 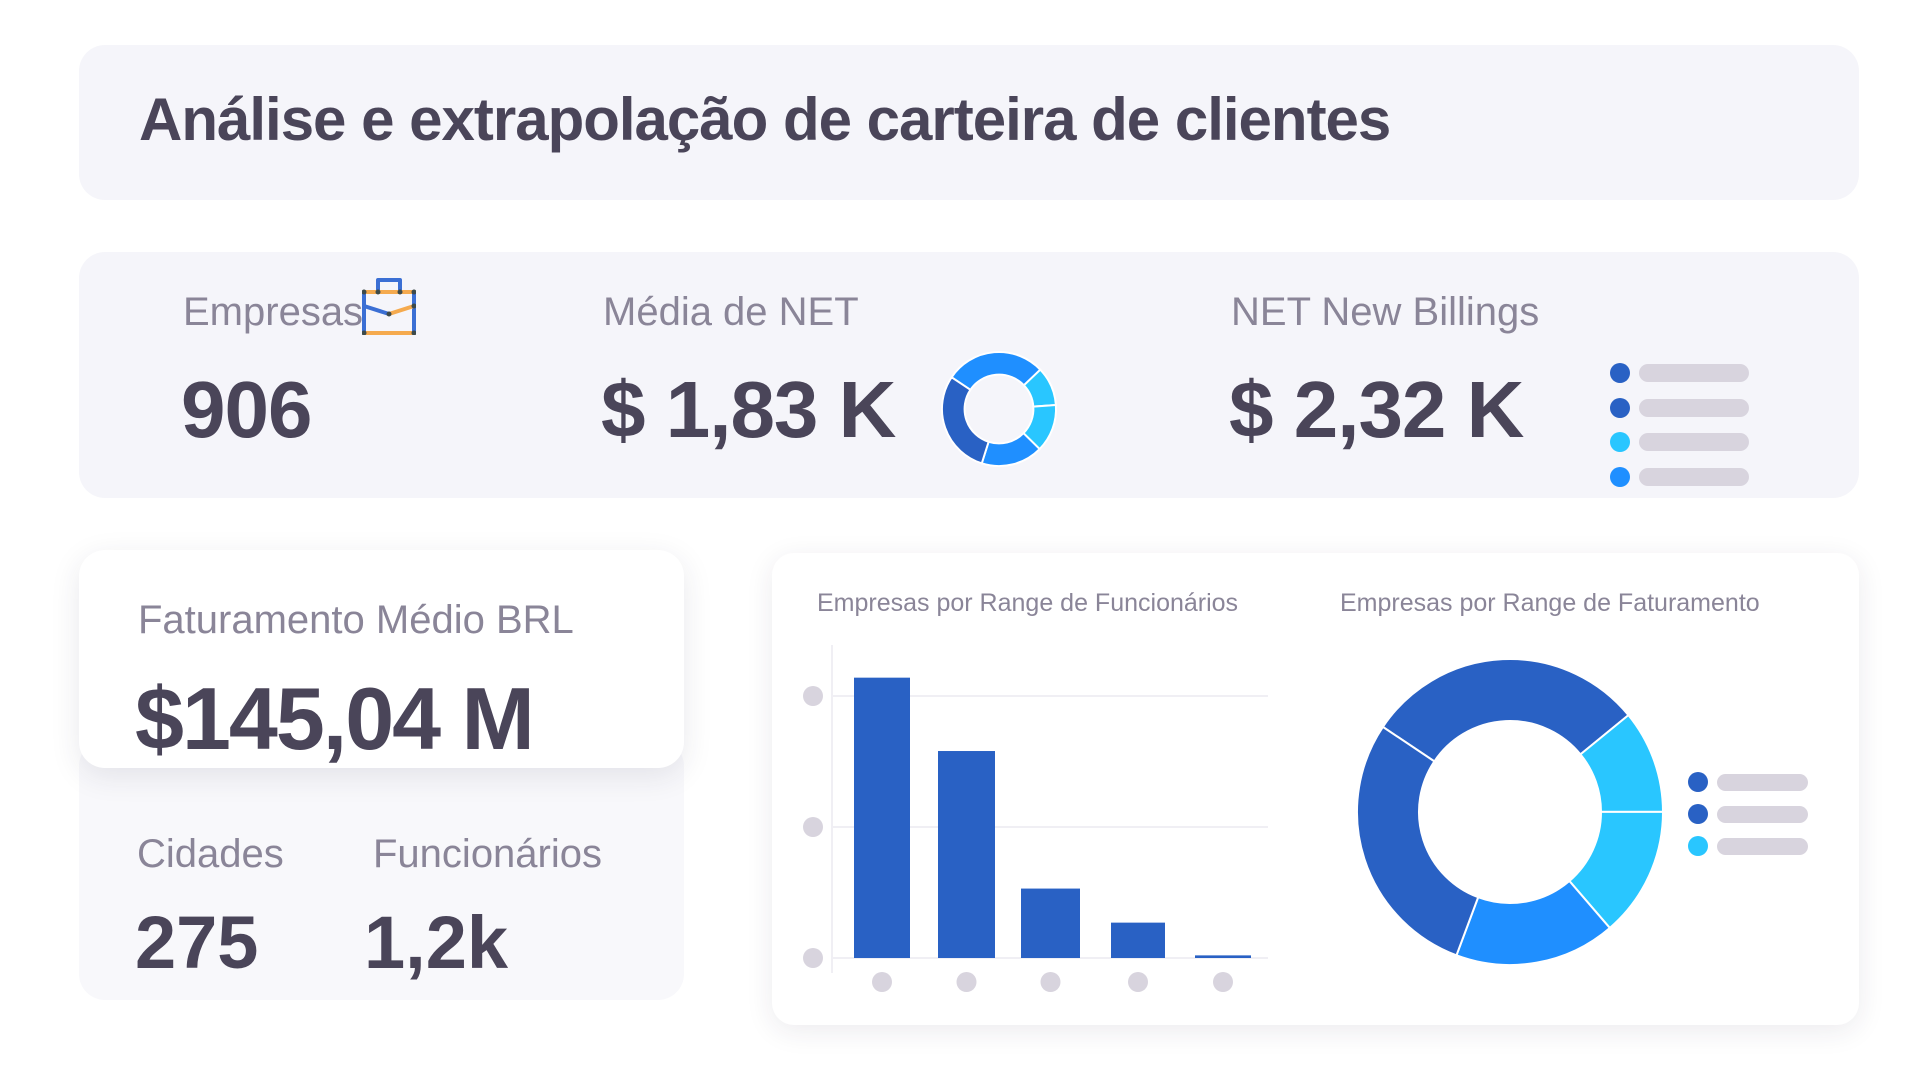 I want to click on funcionarios-label: Funcionários, so click(x=488, y=854).